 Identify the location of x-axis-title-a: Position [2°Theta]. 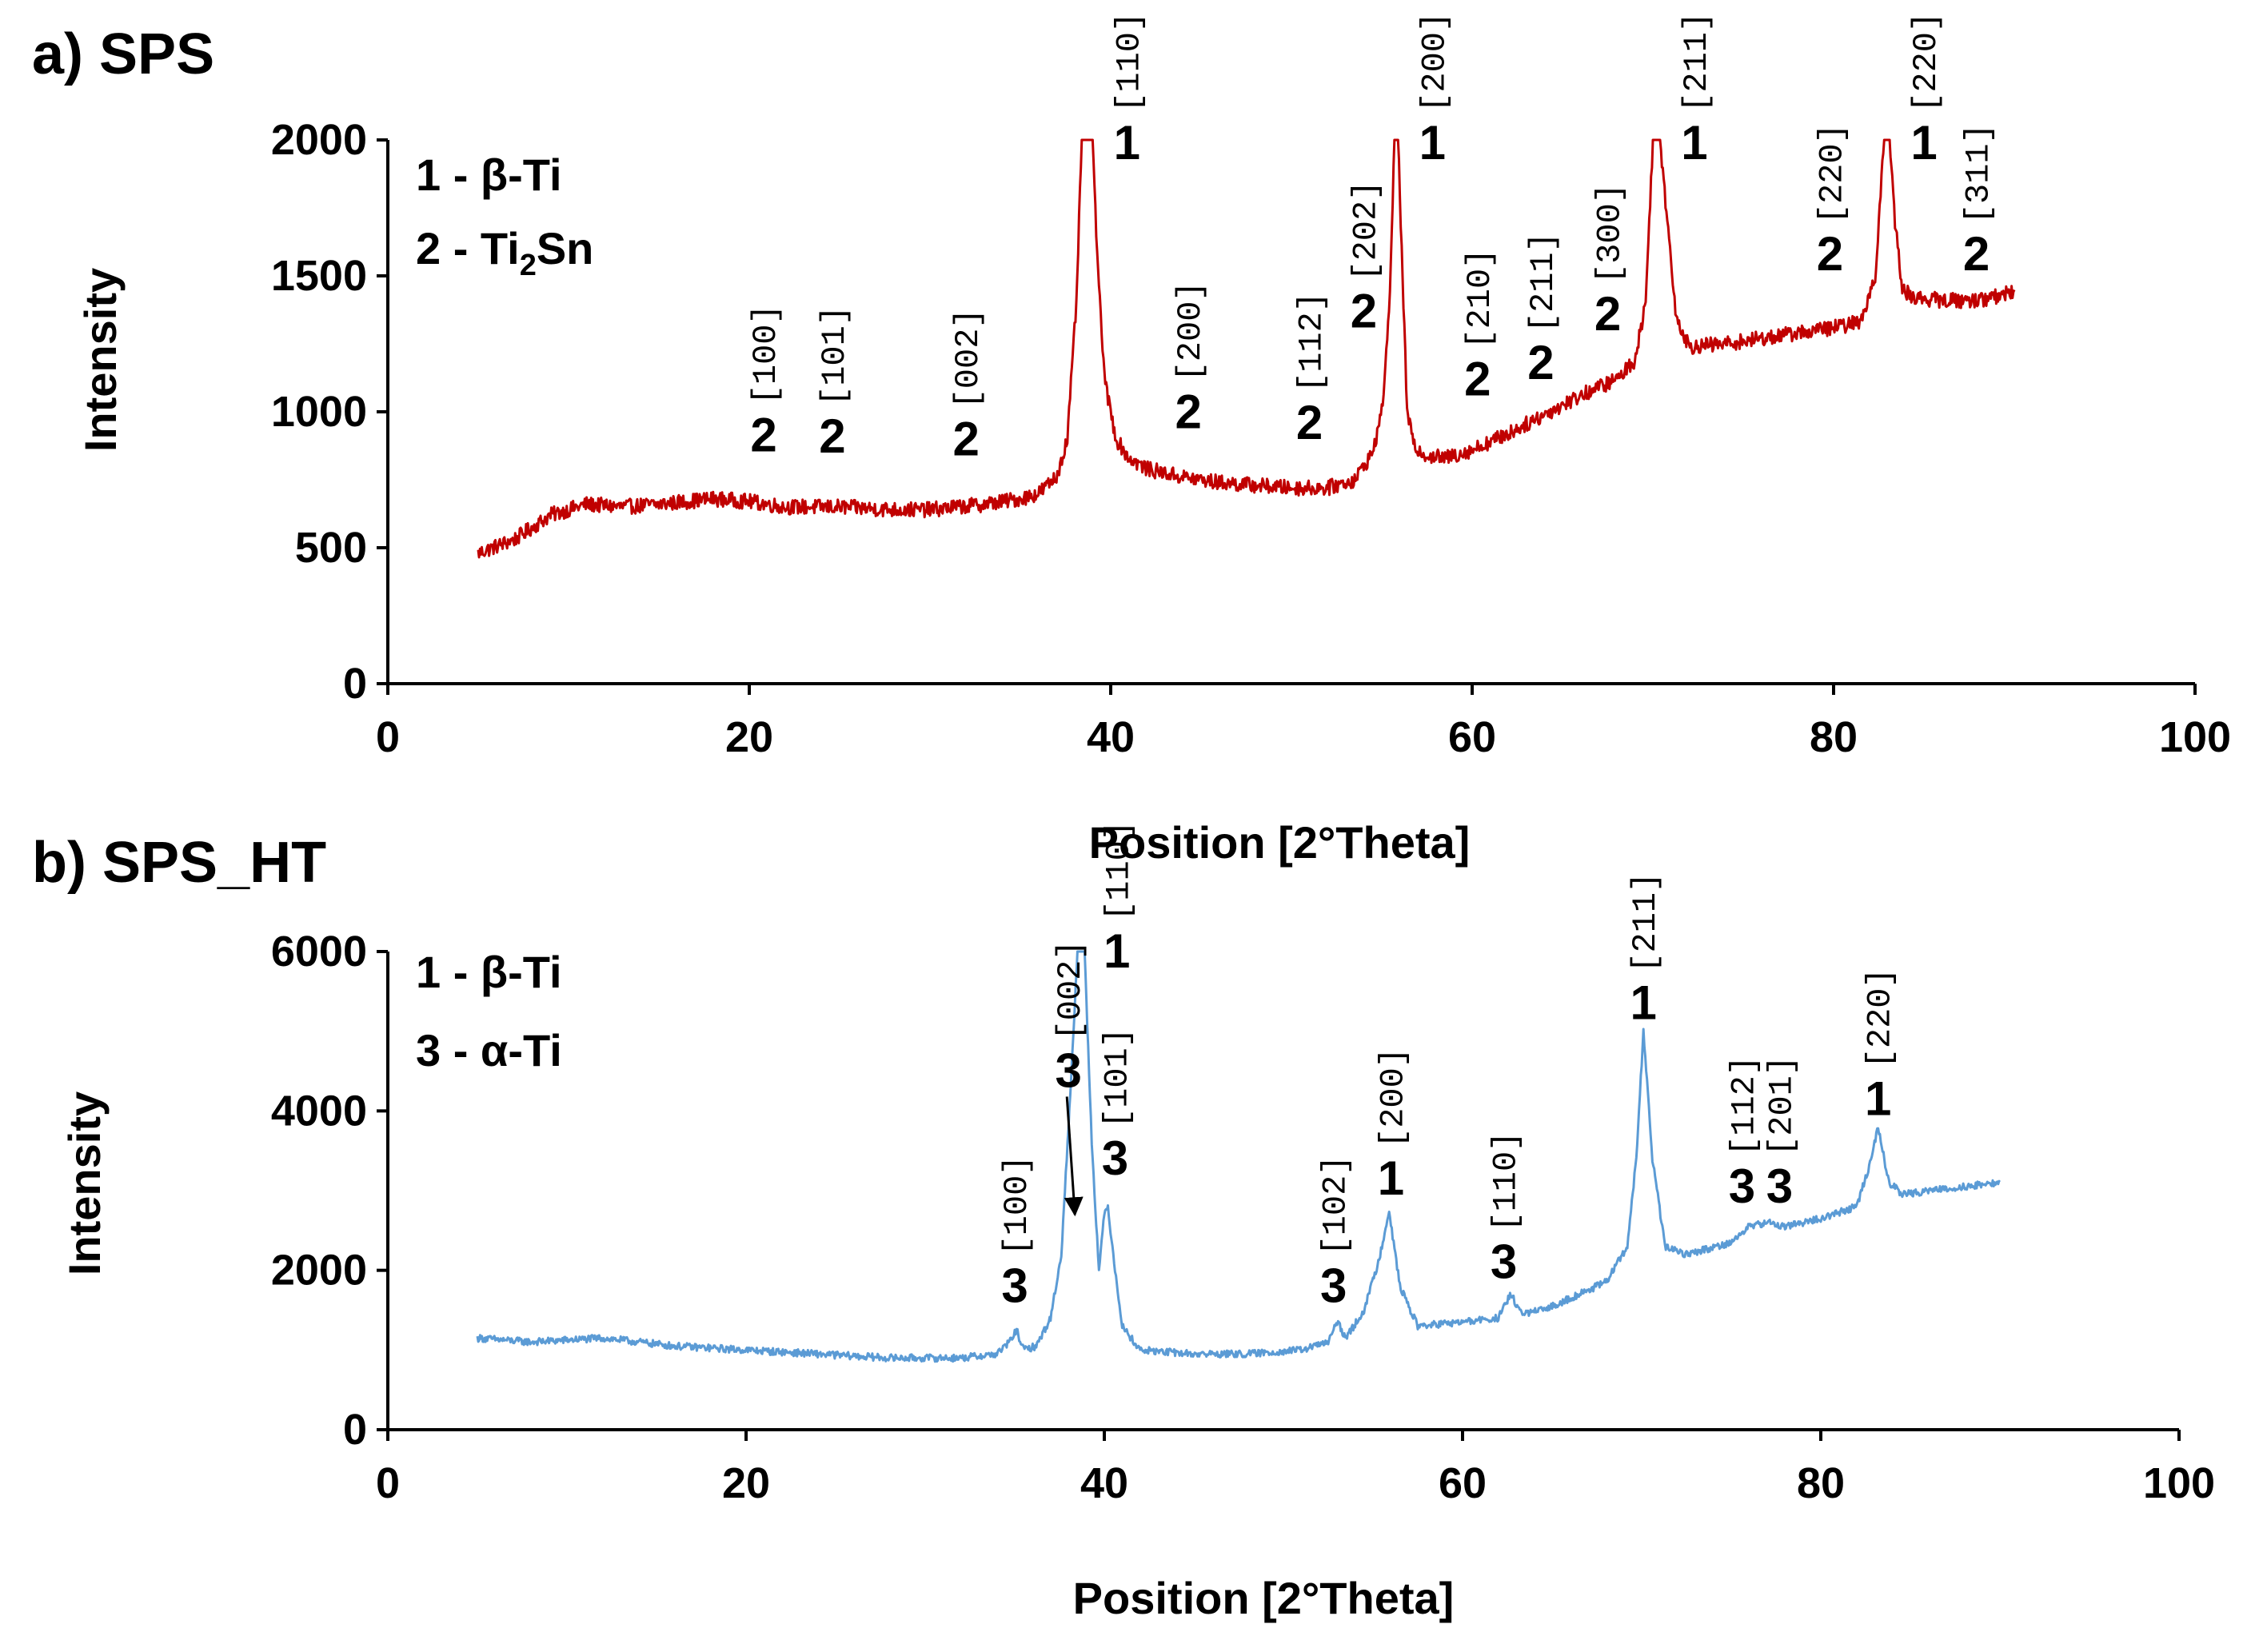
(1280, 842).